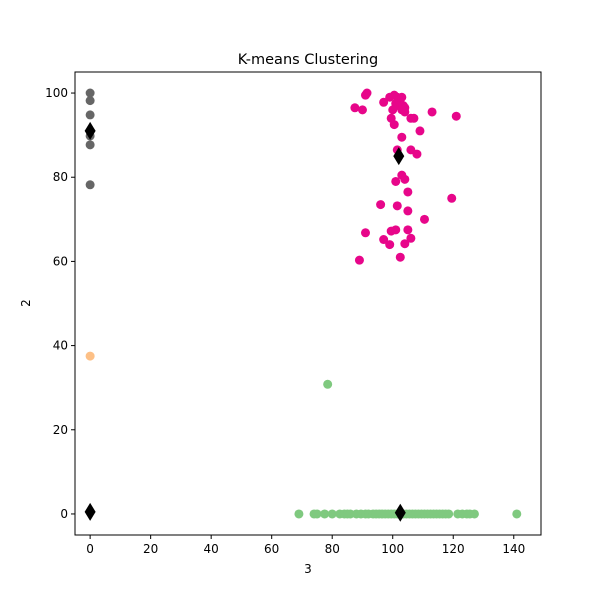 This screenshot has height=600, width=600. Describe the element at coordinates (64, 514) in the screenshot. I see `y-tick-label: 0` at that location.